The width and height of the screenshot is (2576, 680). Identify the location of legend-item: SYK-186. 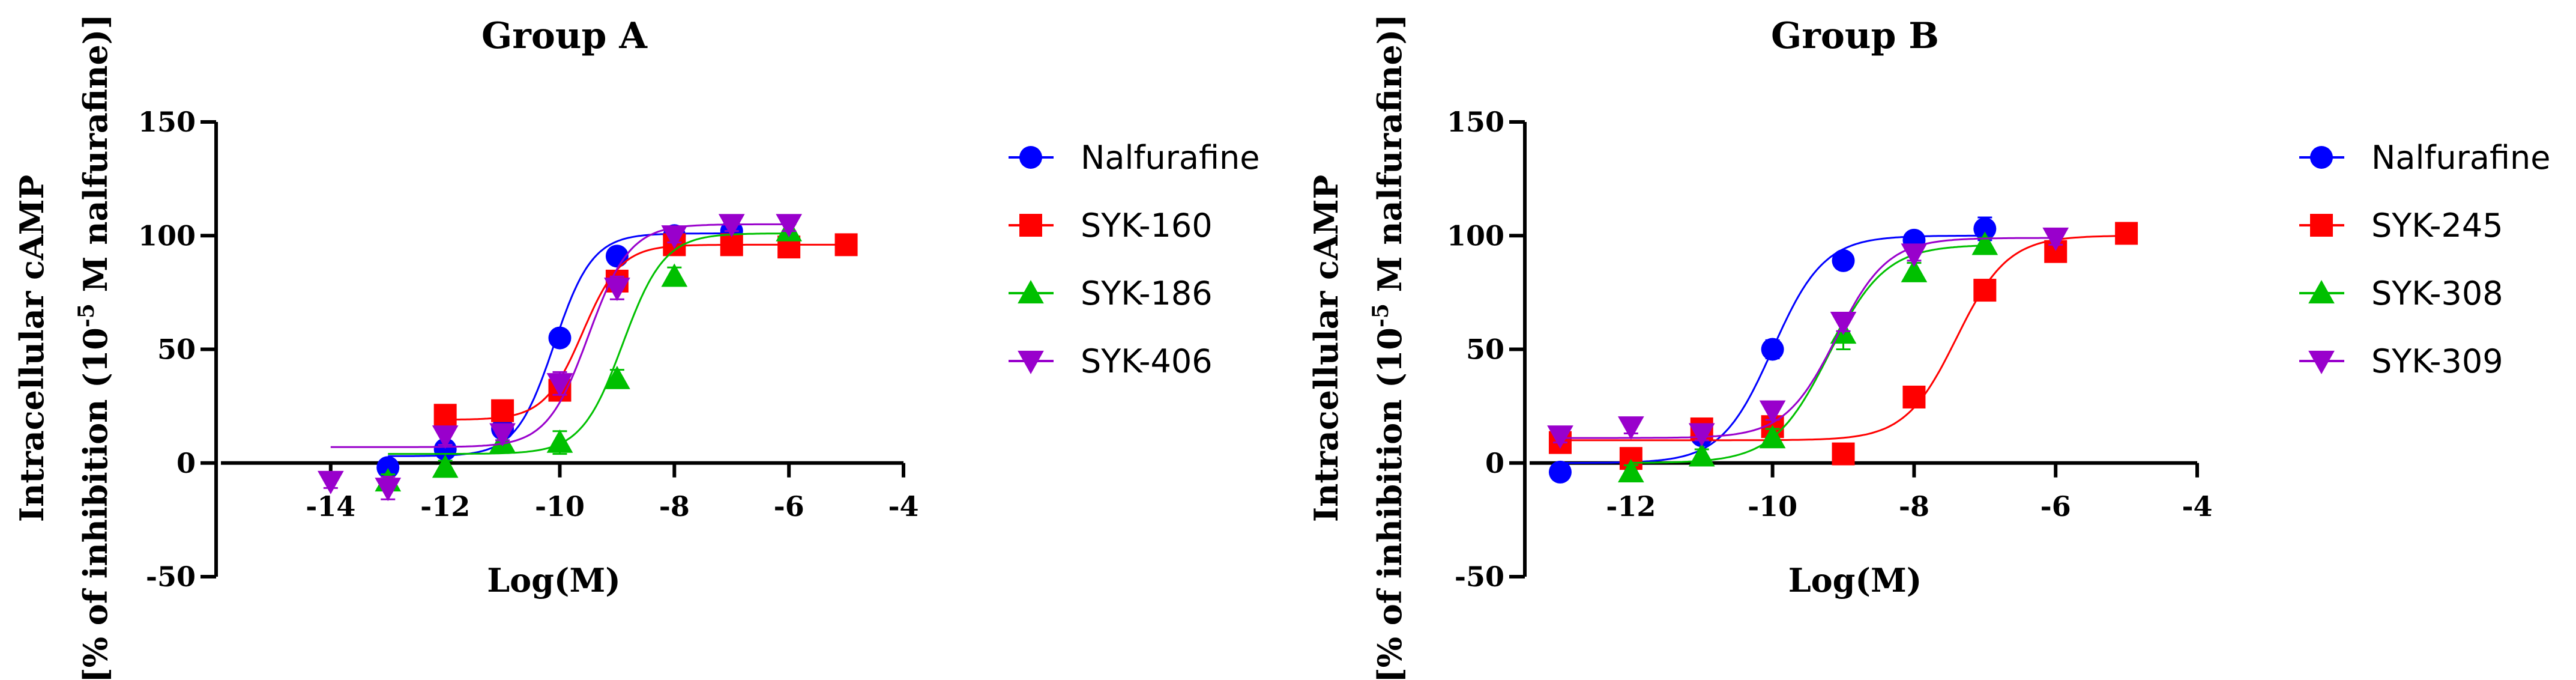
(1111, 294).